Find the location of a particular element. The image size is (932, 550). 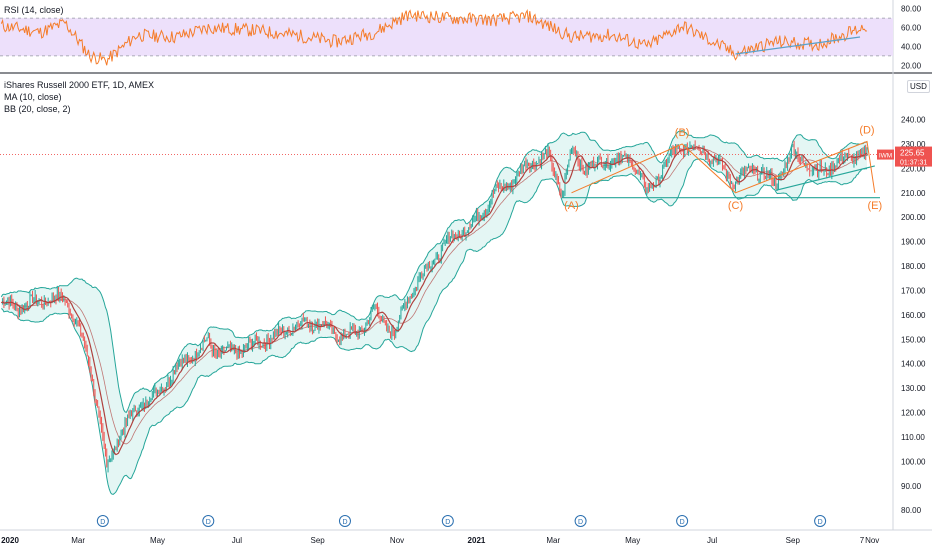

currency-badge: USD is located at coordinates (918, 86).